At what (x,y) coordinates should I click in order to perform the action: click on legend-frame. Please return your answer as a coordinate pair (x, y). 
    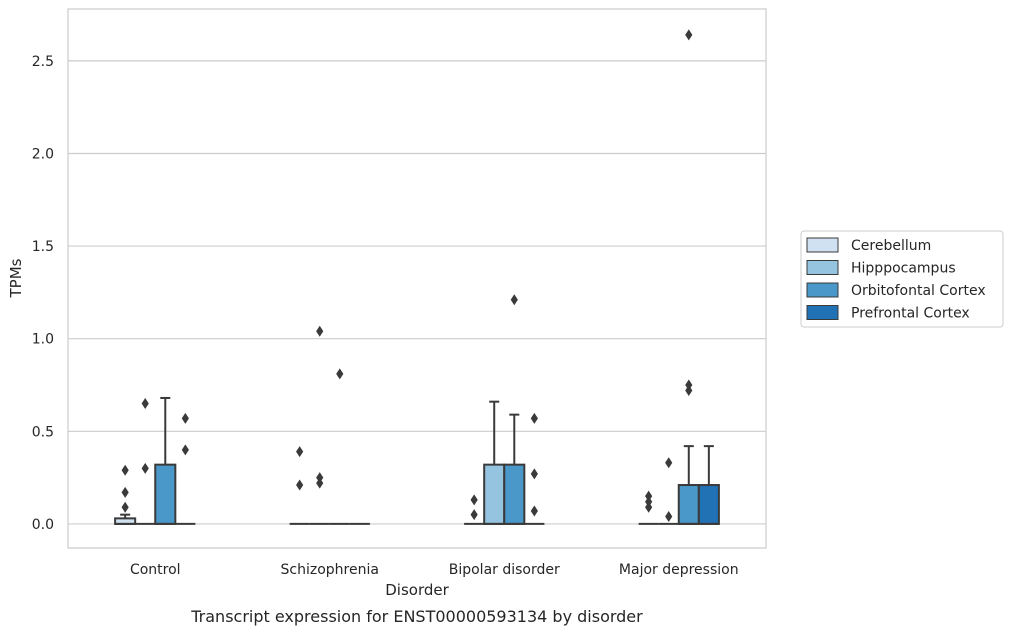
    Looking at the image, I should click on (902, 279).